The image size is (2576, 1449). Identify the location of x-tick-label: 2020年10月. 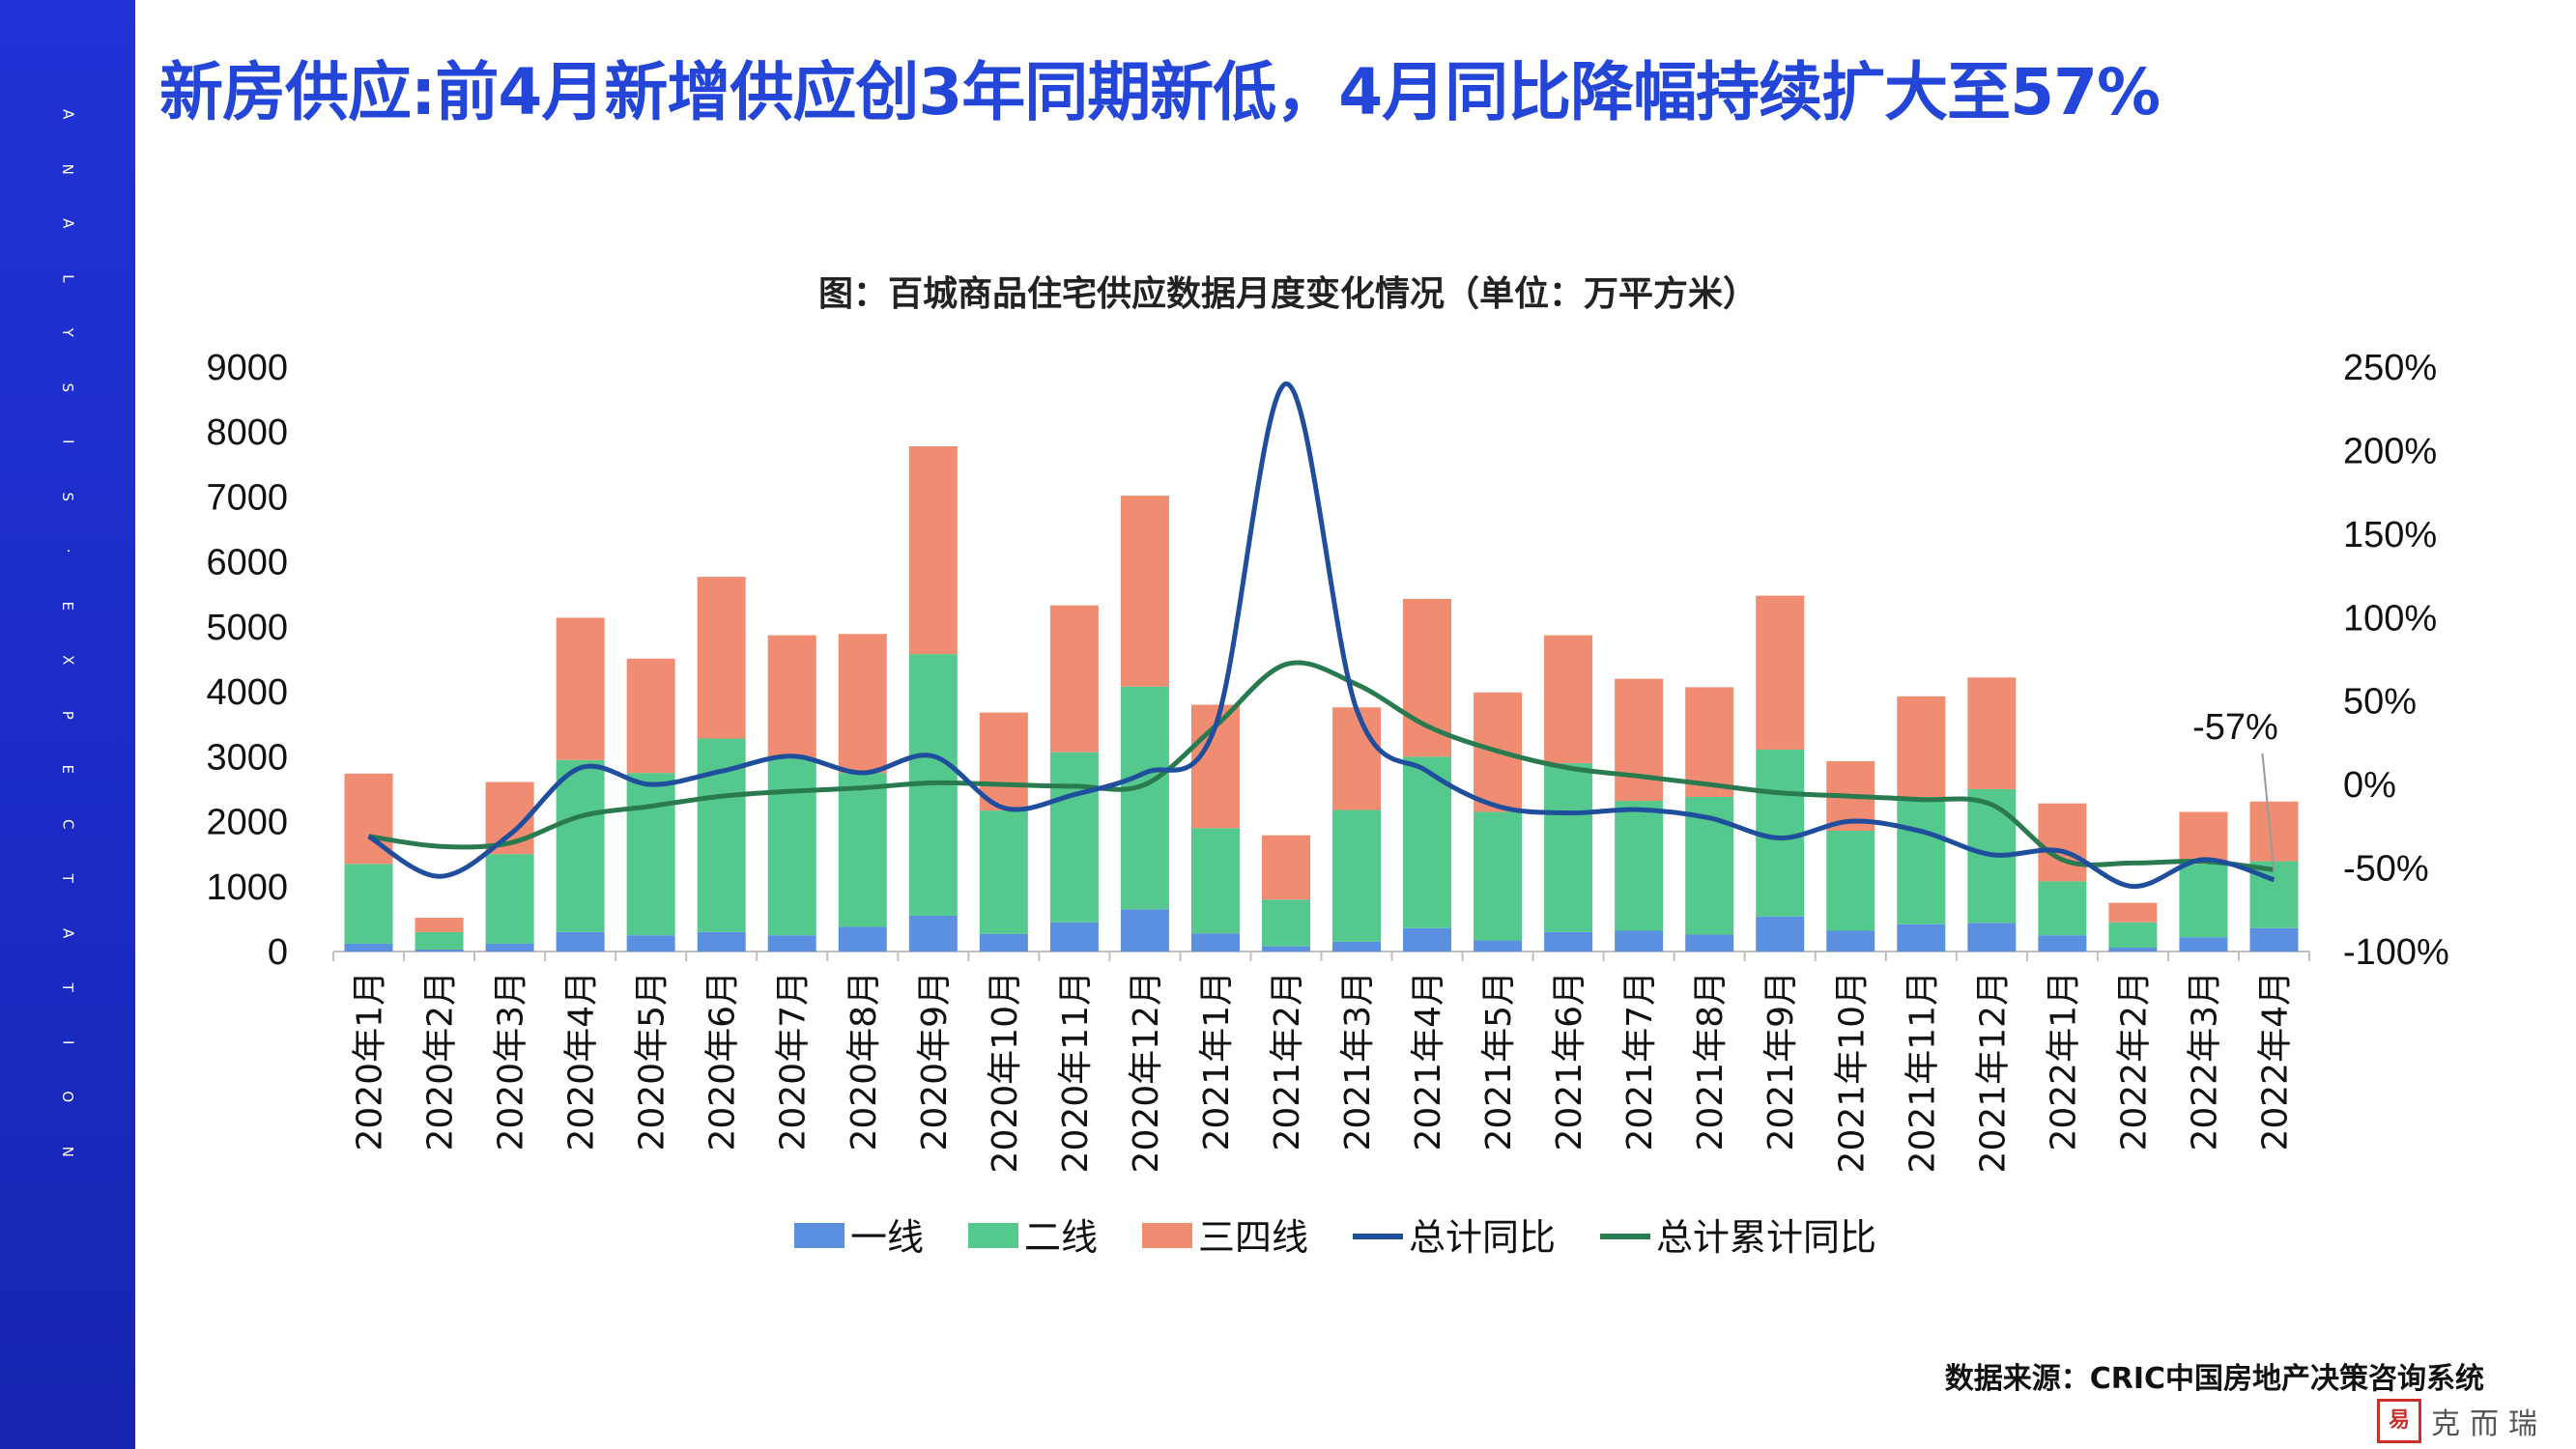
(1006, 1072).